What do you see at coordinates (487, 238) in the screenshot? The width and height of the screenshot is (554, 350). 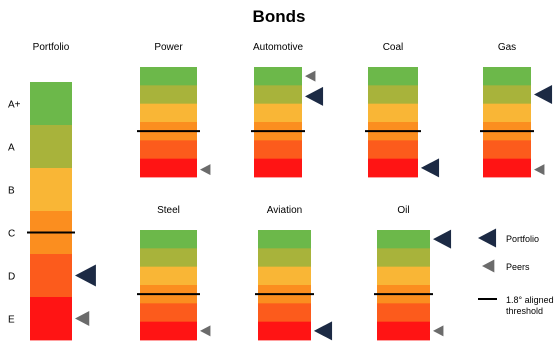 I see `legend-portfolio-swatch` at bounding box center [487, 238].